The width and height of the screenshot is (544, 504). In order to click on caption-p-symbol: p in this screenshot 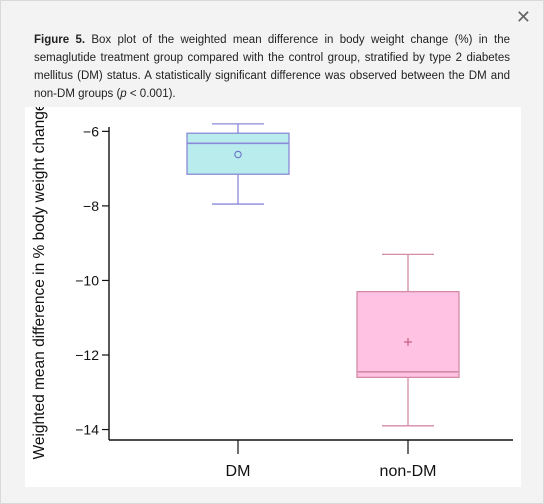, I will do `click(123, 94)`.